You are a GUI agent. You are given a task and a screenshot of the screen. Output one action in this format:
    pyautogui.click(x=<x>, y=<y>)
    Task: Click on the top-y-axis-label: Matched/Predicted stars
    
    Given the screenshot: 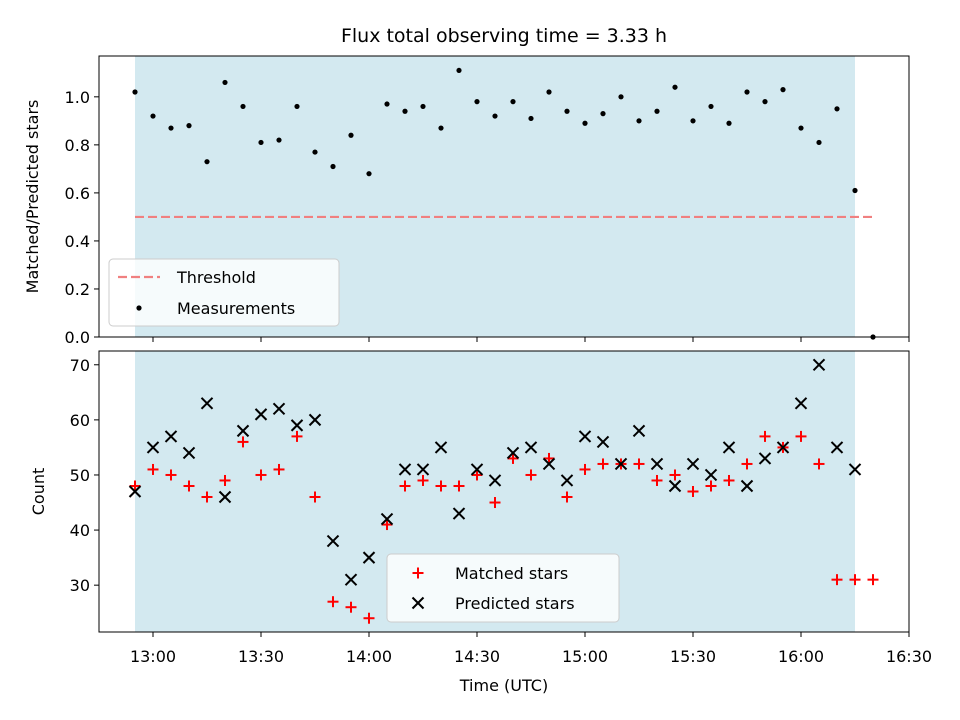 What is the action you would take?
    pyautogui.click(x=32, y=197)
    